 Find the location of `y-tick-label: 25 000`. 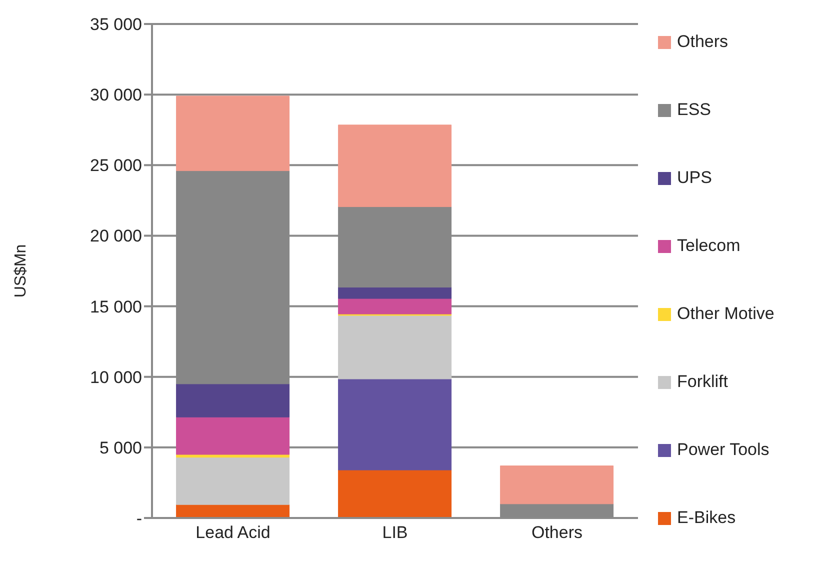

y-tick-label: 25 000 is located at coordinates (116, 166).